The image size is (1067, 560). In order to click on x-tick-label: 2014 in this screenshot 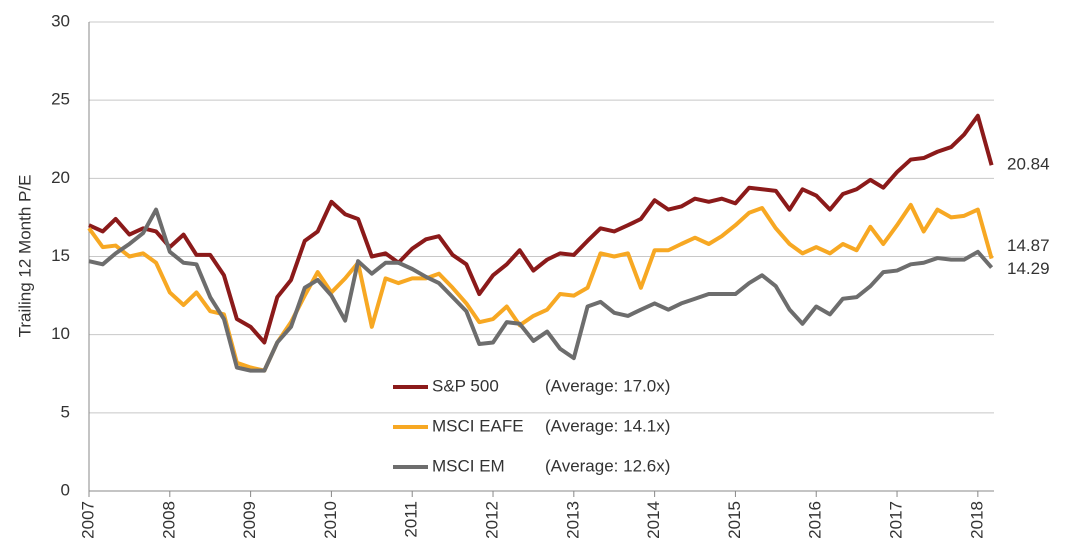, I will do `click(653, 520)`.